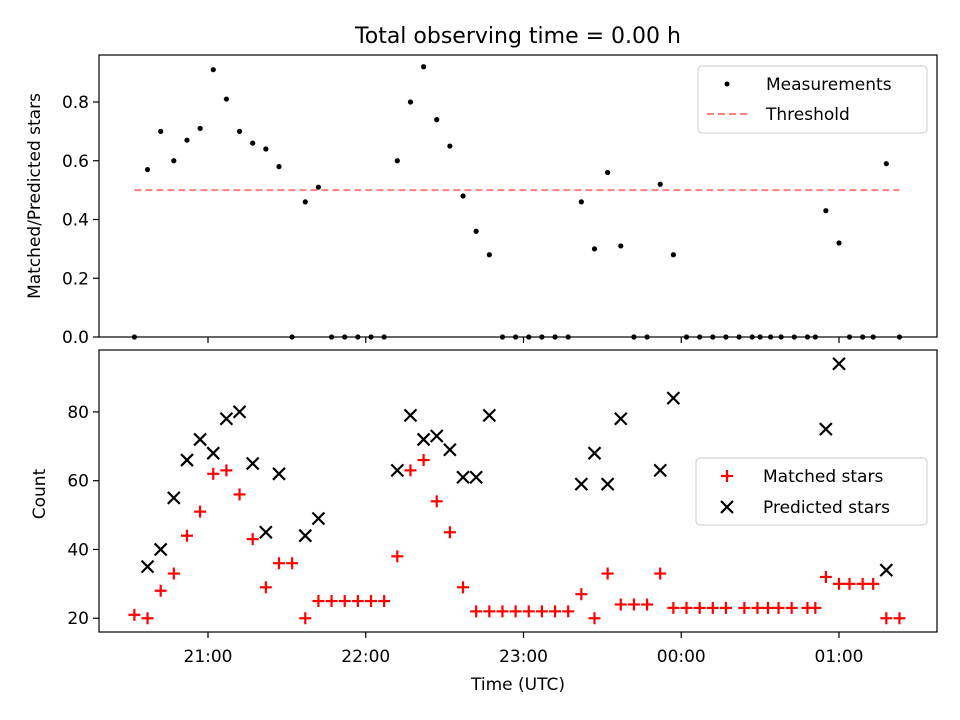 The image size is (960, 720). Describe the element at coordinates (839, 657) in the screenshot. I see `x-tick-label: 01:00` at that location.